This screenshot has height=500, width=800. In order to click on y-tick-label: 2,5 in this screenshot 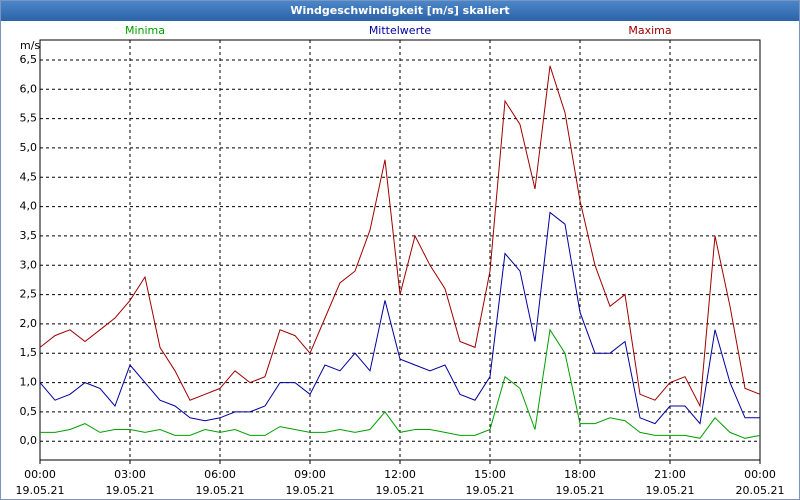, I will do `click(29, 294)`.